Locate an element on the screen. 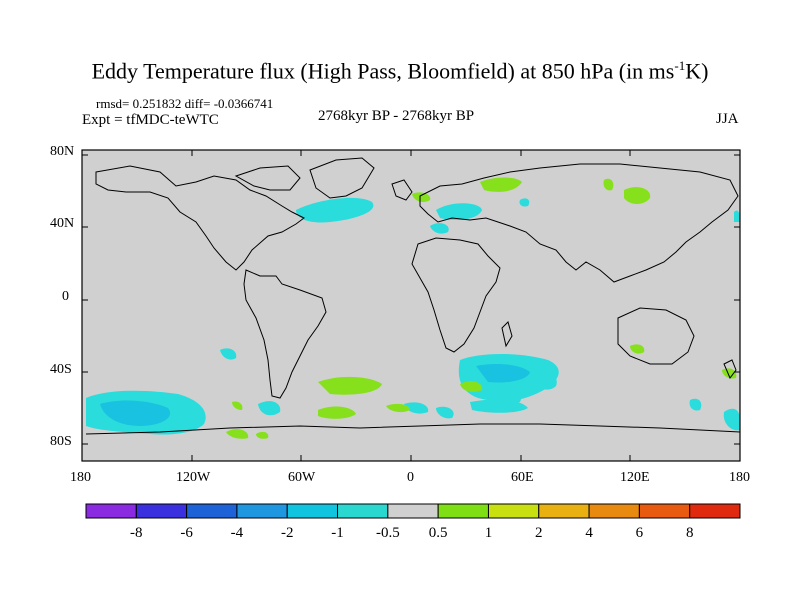  colorbar-label-6: 0.5 is located at coordinates (438, 533).